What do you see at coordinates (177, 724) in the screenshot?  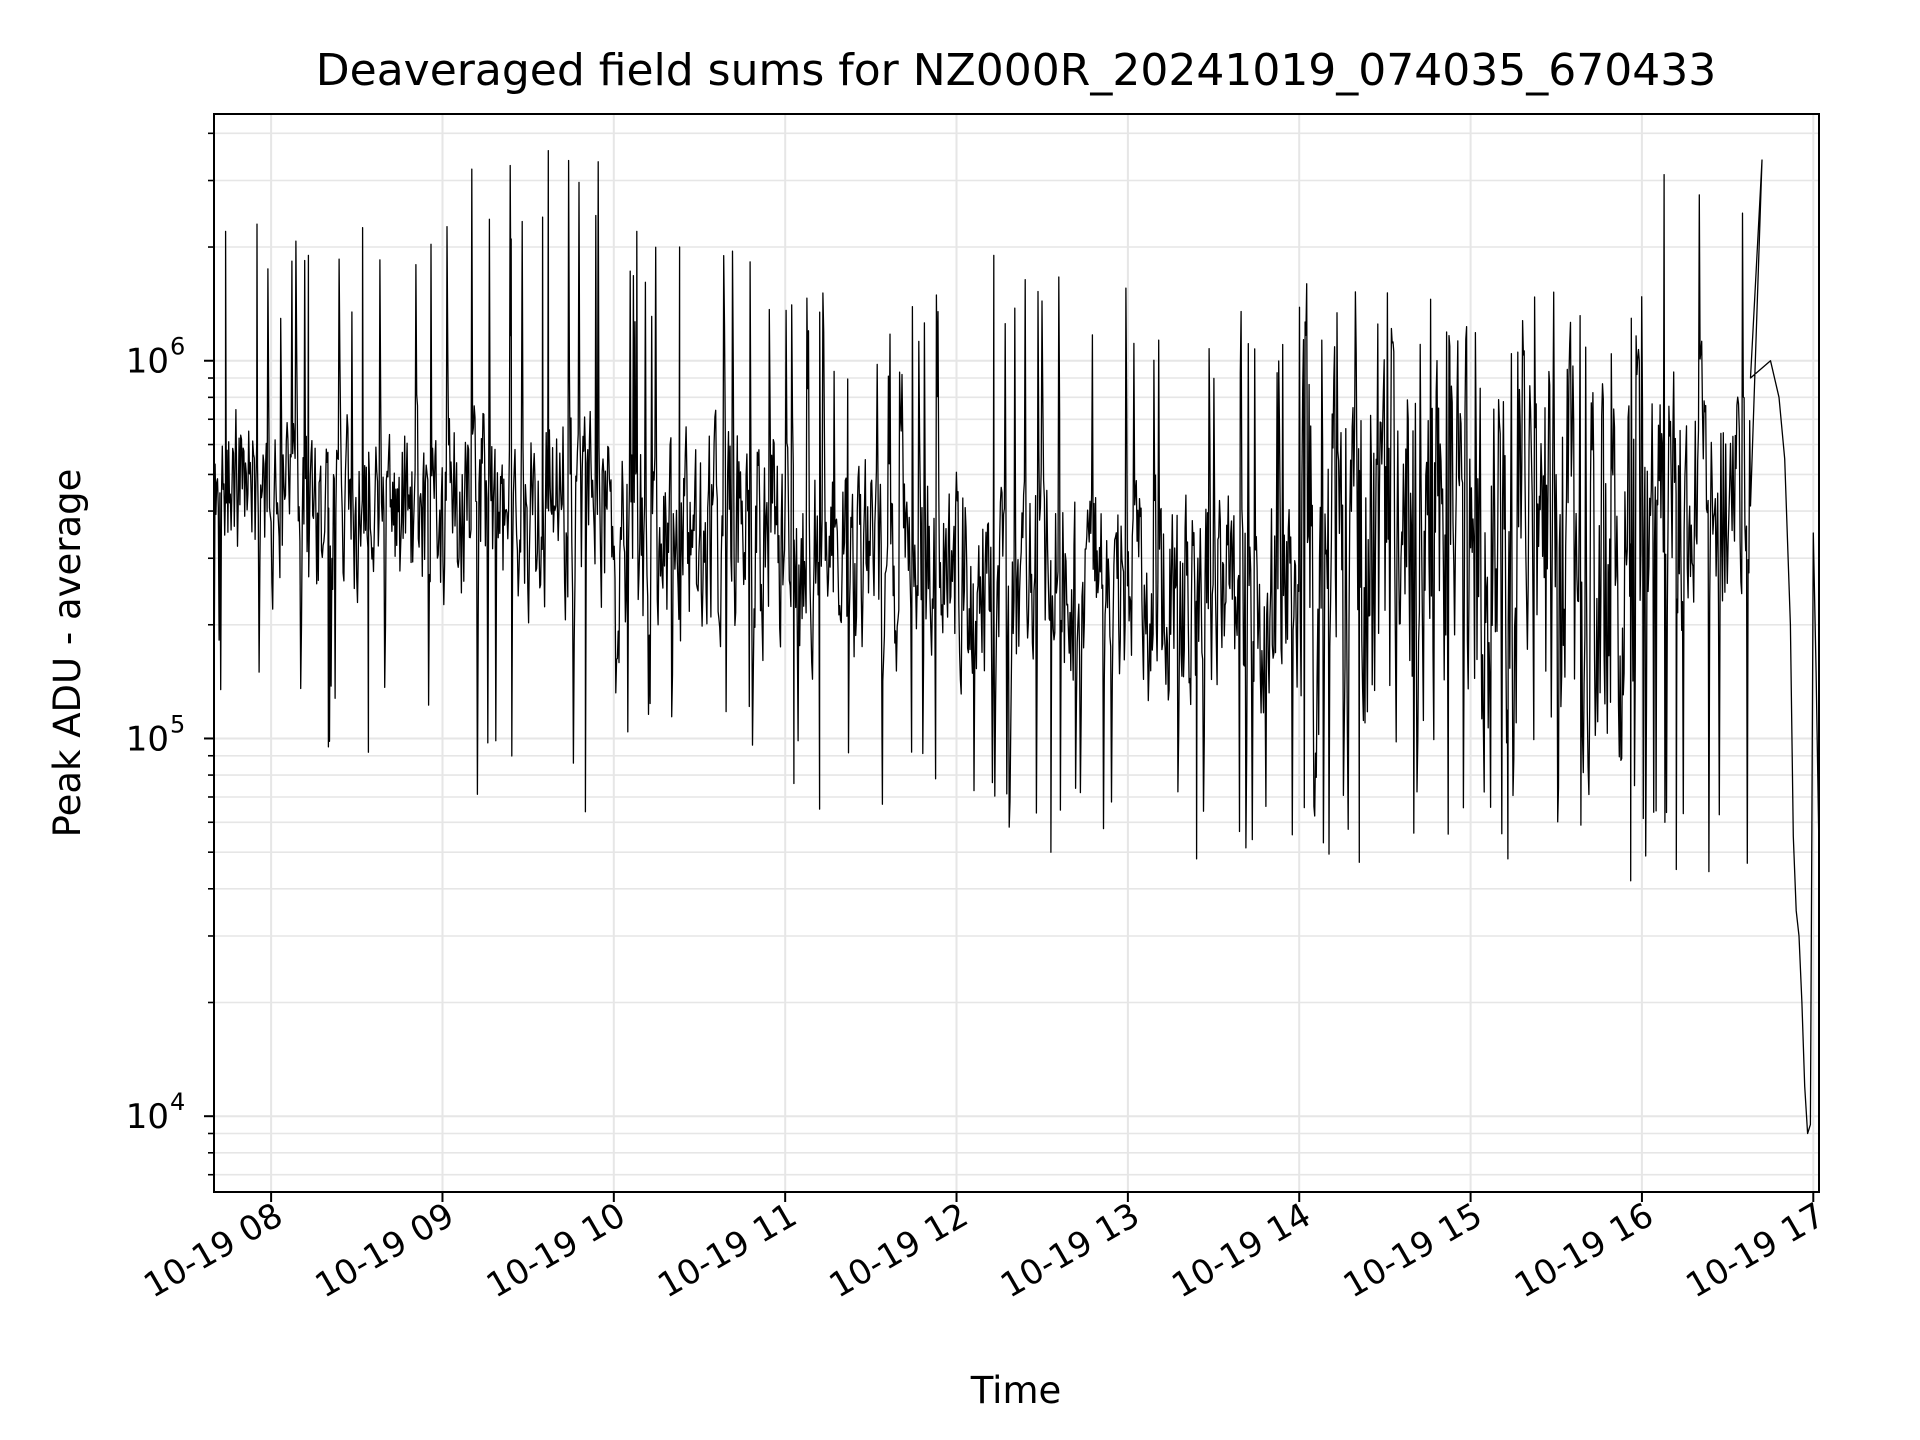 I see `y-tick-exponent: 5` at bounding box center [177, 724].